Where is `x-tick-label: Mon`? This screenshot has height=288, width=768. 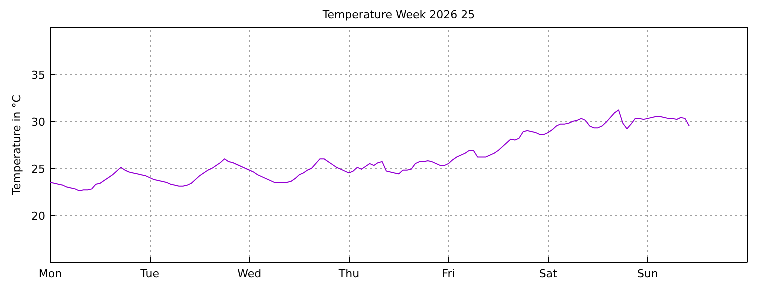 x-tick-label: Mon is located at coordinates (50, 274).